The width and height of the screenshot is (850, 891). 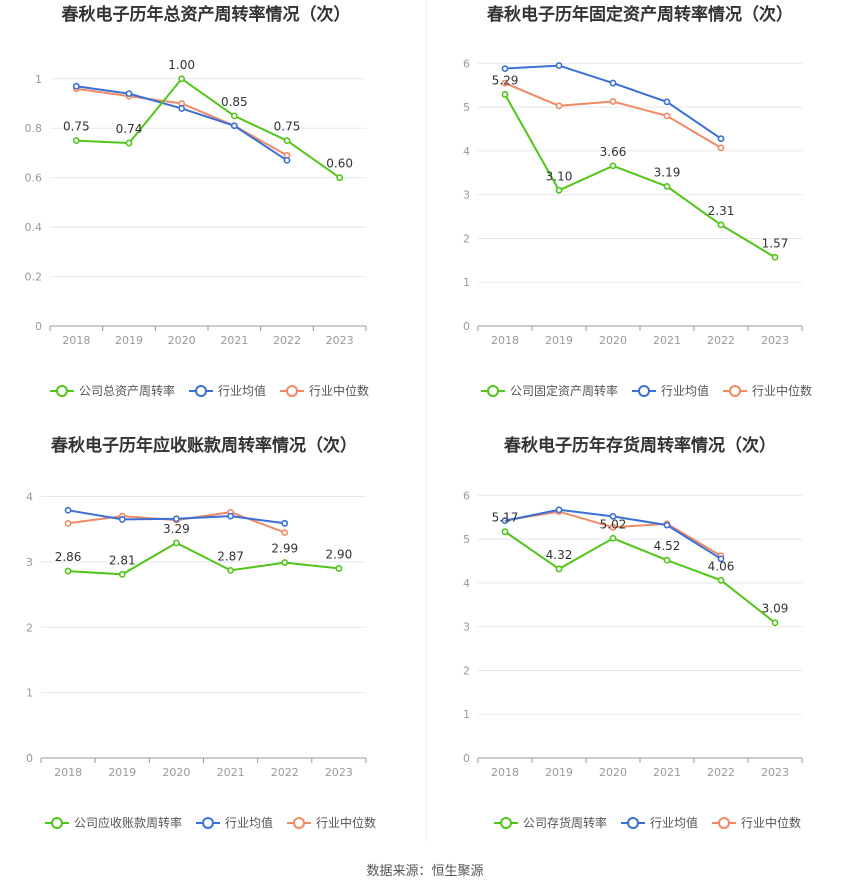 I want to click on chart2-x-tick-label: 2022, so click(x=721, y=340).